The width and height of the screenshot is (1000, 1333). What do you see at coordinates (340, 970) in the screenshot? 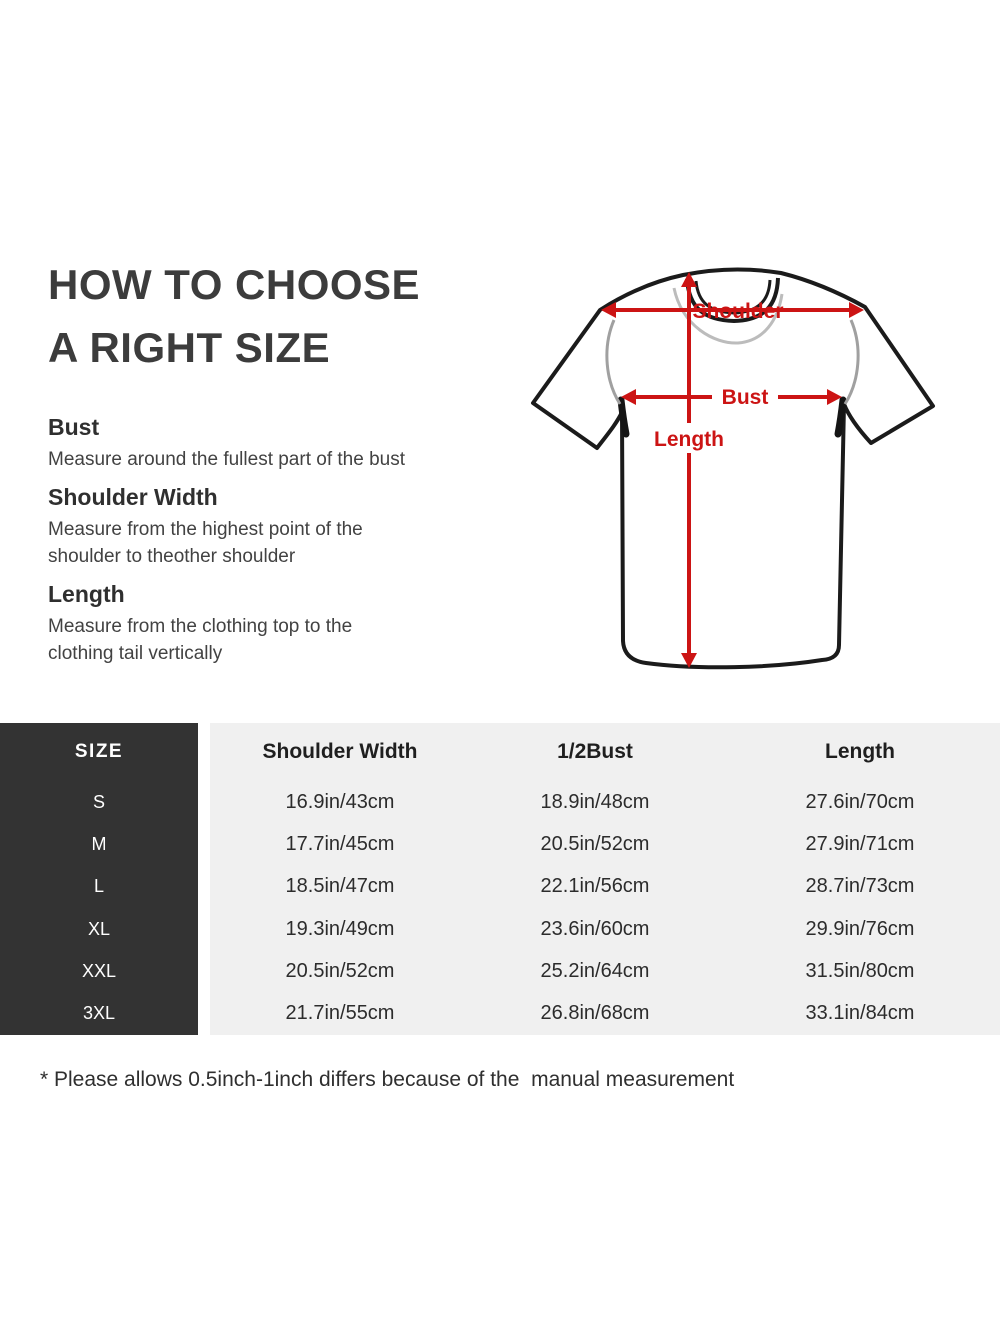
I see `cell-xxl-shoulder: 20.5in/52cm` at bounding box center [340, 970].